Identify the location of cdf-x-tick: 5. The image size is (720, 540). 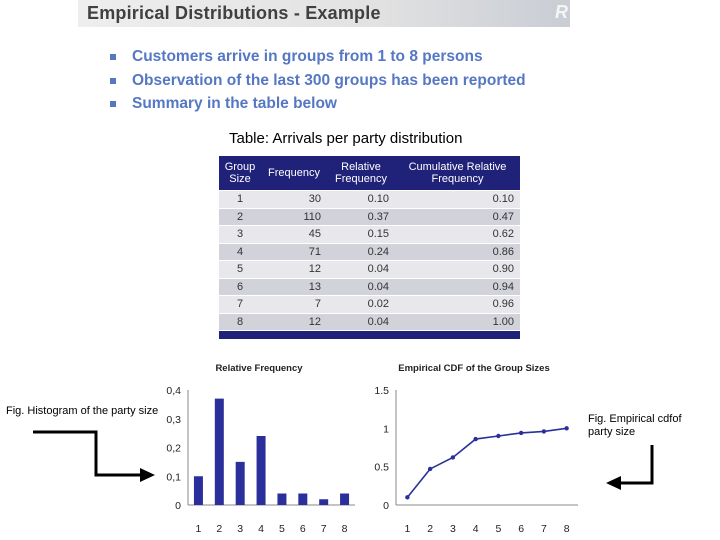
(498, 529).